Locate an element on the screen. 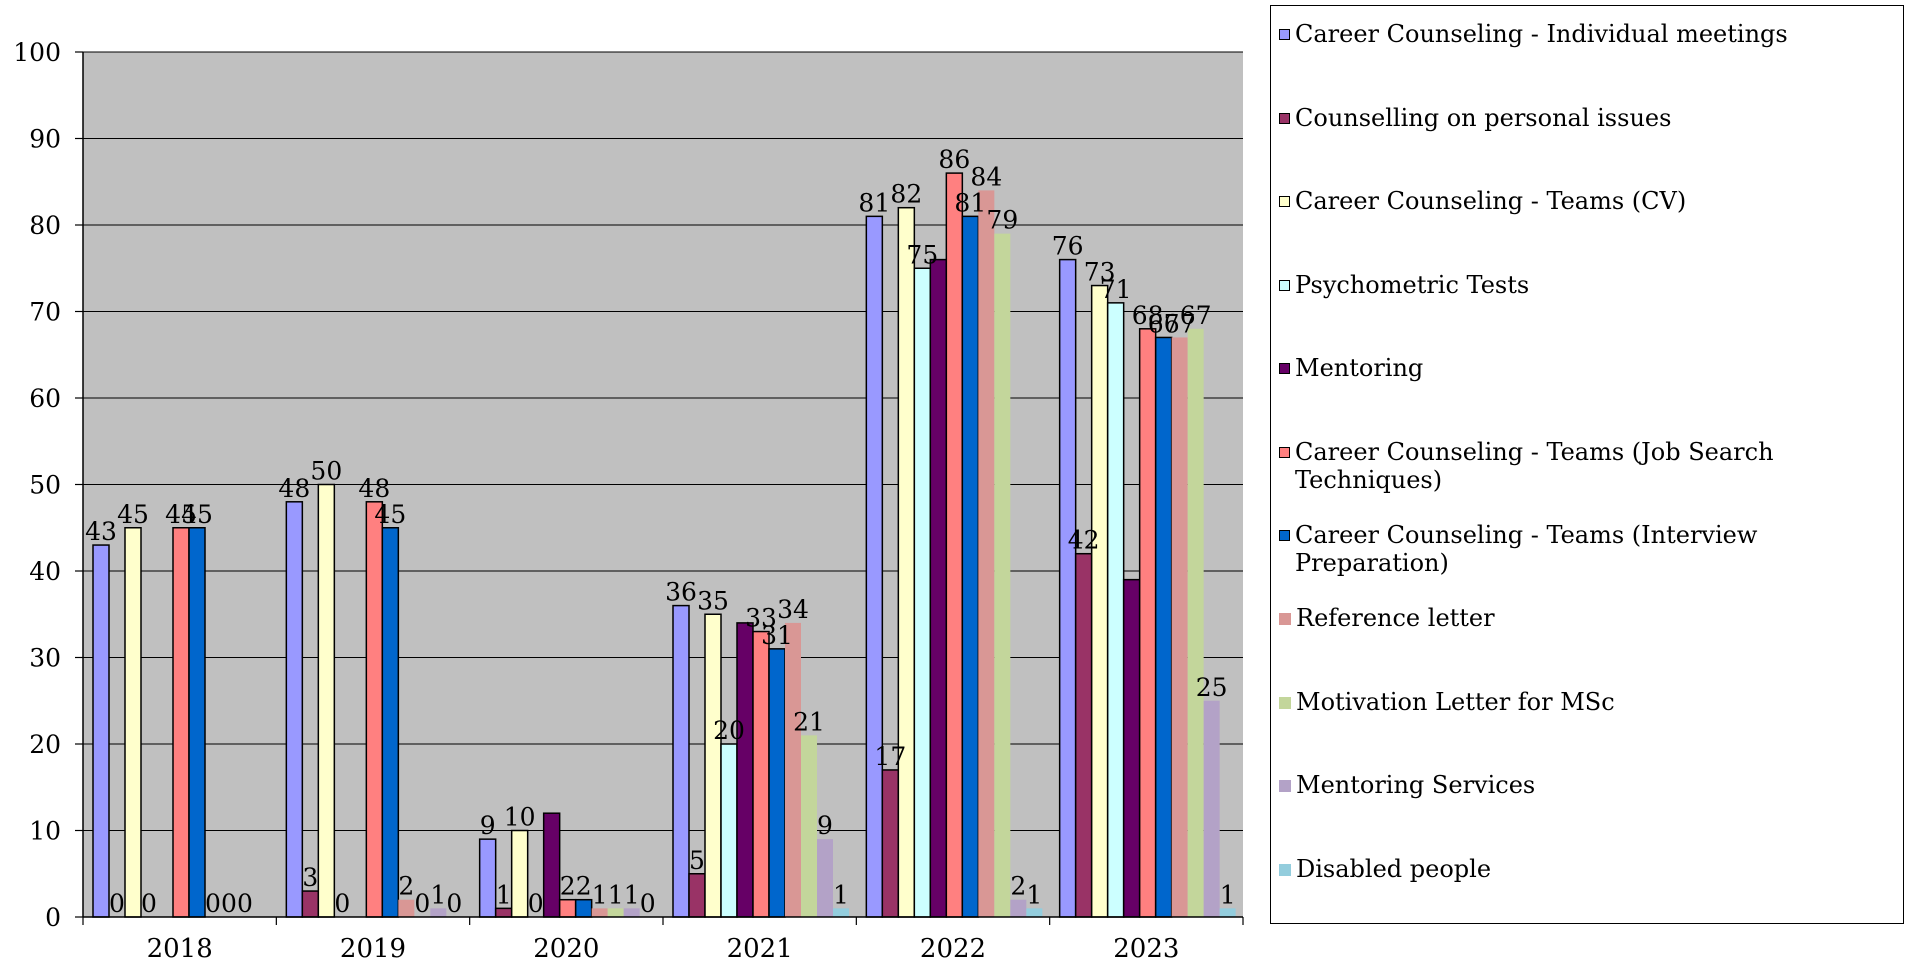  legend-item: Career Counseling - Teams (CV) is located at coordinates (1589, 201).